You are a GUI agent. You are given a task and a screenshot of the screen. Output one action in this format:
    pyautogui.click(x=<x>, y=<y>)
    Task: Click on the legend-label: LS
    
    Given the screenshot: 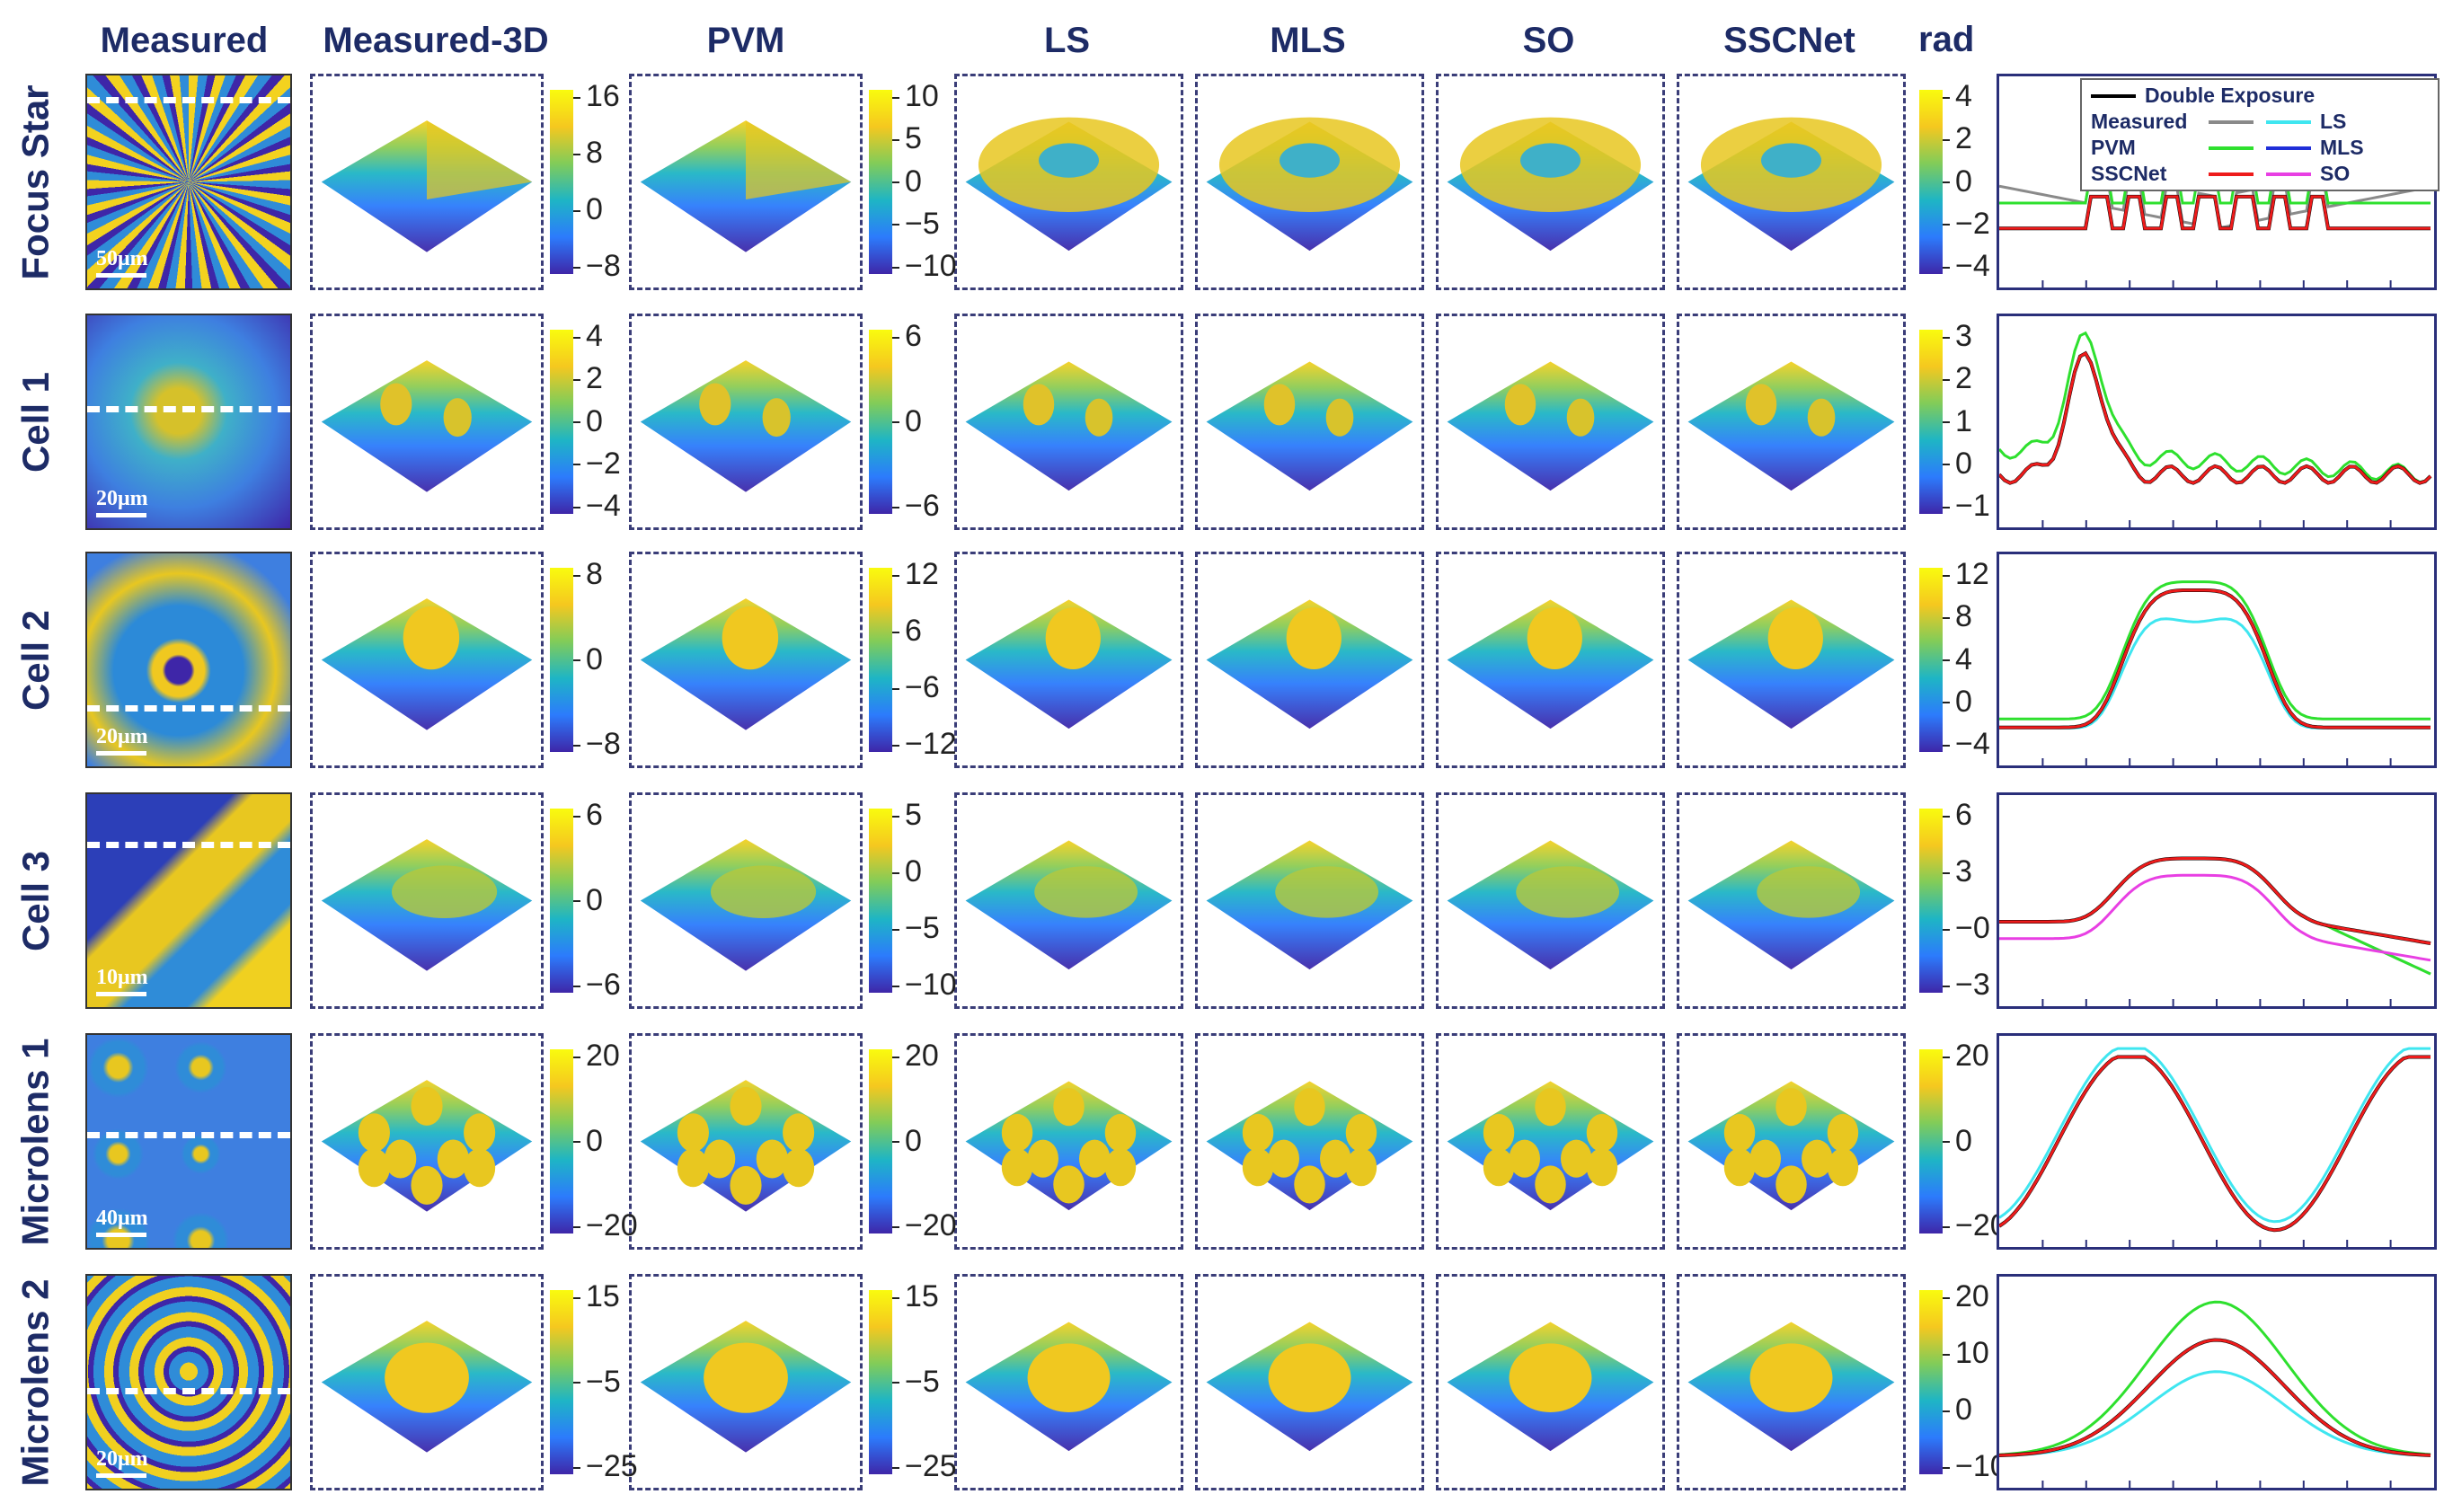 What is the action you would take?
    pyautogui.click(x=2333, y=122)
    